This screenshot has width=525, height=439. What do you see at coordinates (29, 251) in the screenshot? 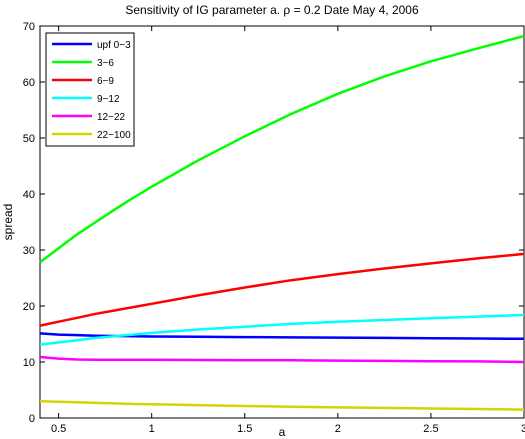
I see `y-tick-label: 30` at bounding box center [29, 251].